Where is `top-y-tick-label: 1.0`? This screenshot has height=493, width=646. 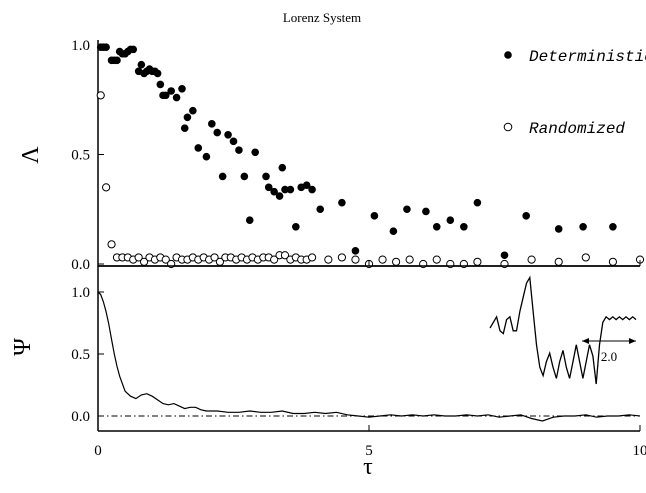
top-y-tick-label: 1.0 is located at coordinates (80, 46).